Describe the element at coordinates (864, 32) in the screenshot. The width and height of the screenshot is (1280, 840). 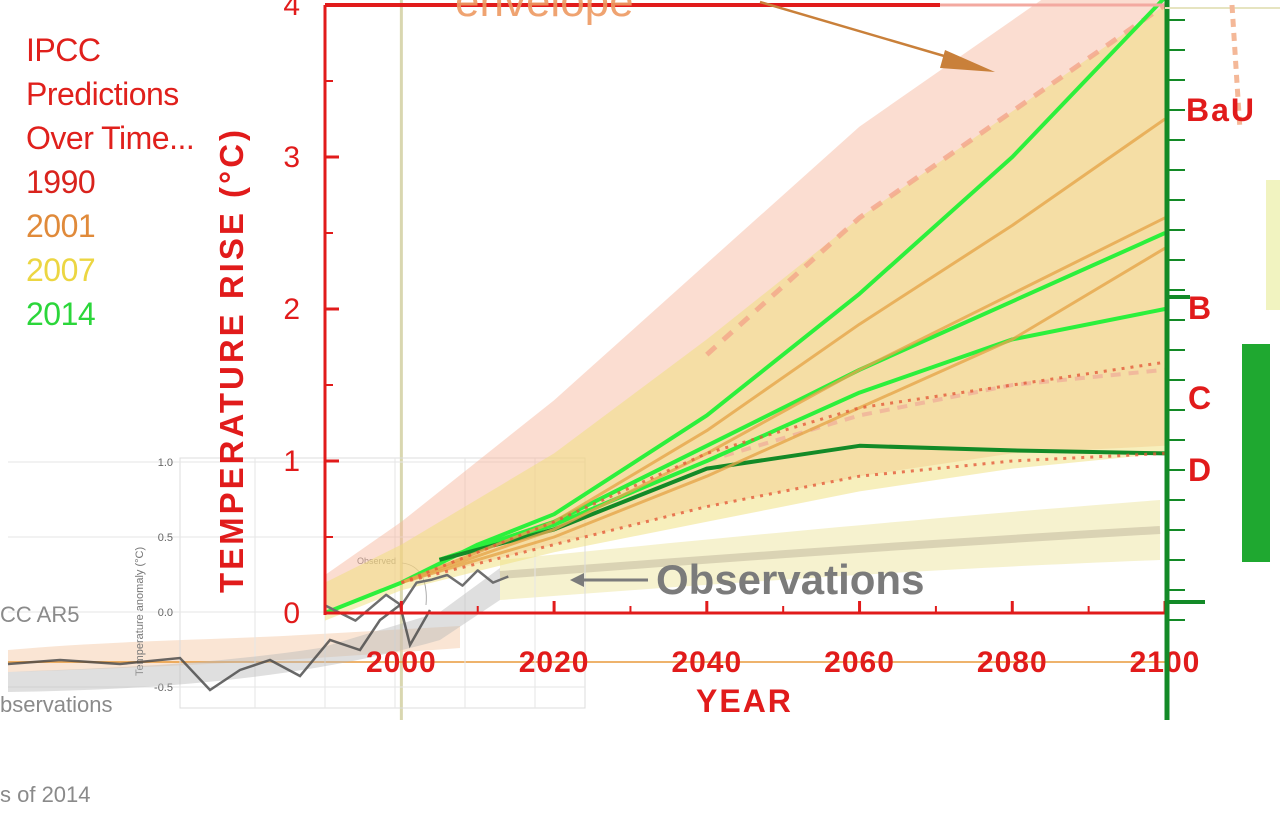
I see `envelope-arrow-line` at that location.